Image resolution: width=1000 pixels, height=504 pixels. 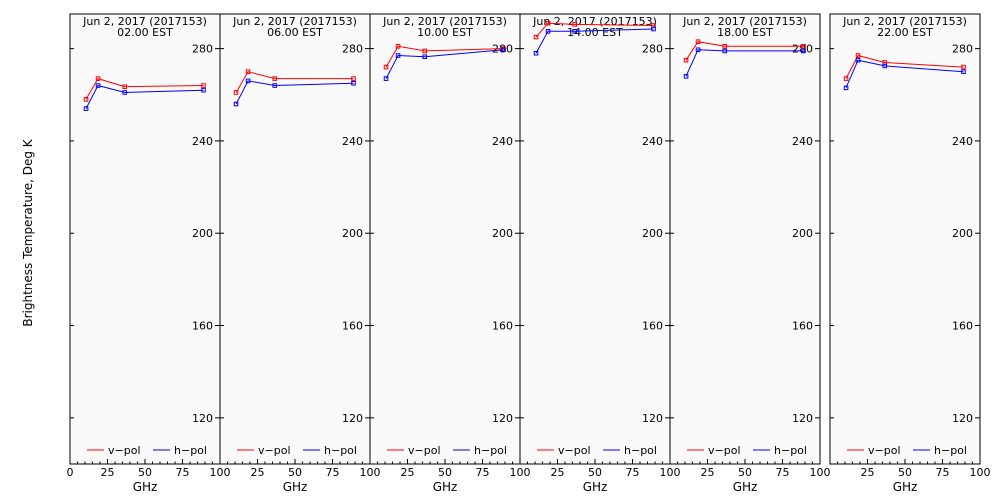 What do you see at coordinates (145, 32) in the screenshot?
I see `panel-subtitle: 02.00 EST` at bounding box center [145, 32].